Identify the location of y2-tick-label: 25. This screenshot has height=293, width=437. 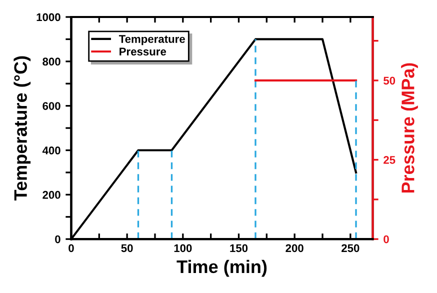
(390, 160).